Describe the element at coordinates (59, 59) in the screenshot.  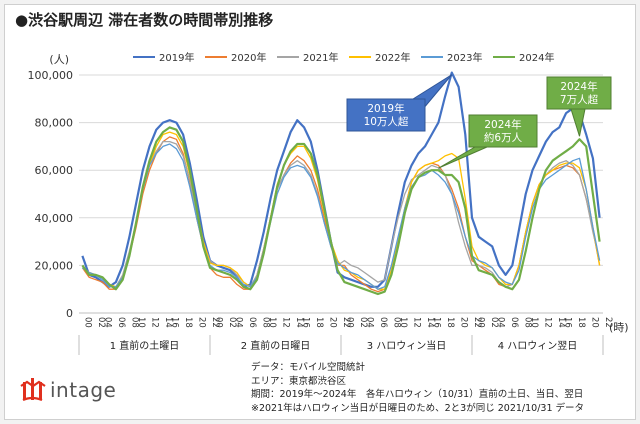
I see `y-axis-unit: (人)` at that location.